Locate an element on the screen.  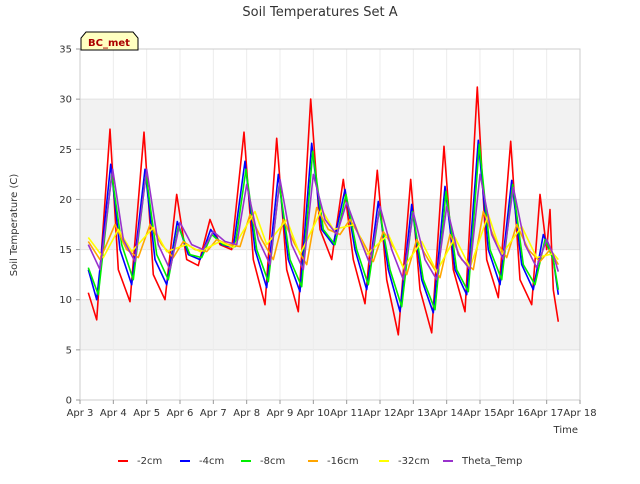
x-tick-label: Apr 17 is located at coordinates (546, 413).